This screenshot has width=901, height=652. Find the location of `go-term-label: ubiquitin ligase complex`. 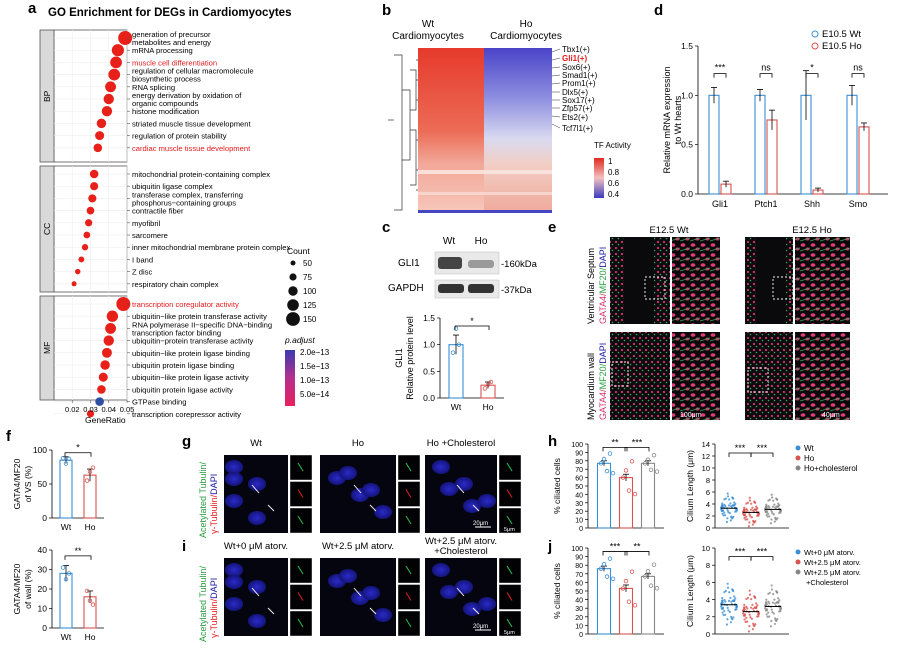

go-term-label: ubiquitin ligase complex is located at coordinates (172, 186).